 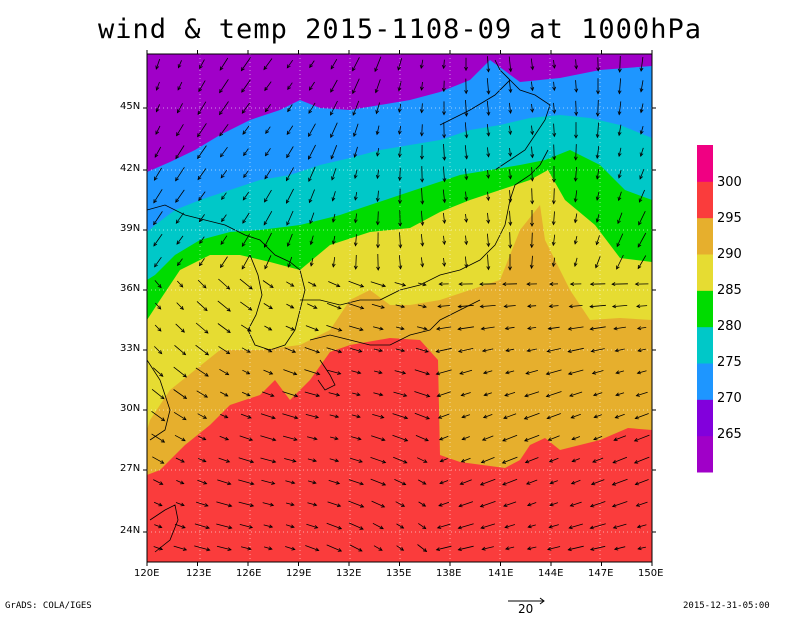 I want to click on lon-label-126e: 126E, so click(x=249, y=573).